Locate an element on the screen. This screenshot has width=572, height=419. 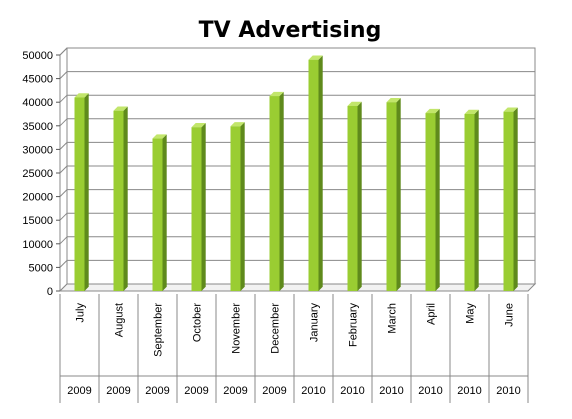
plot-floor is located at coordinates (297, 287).